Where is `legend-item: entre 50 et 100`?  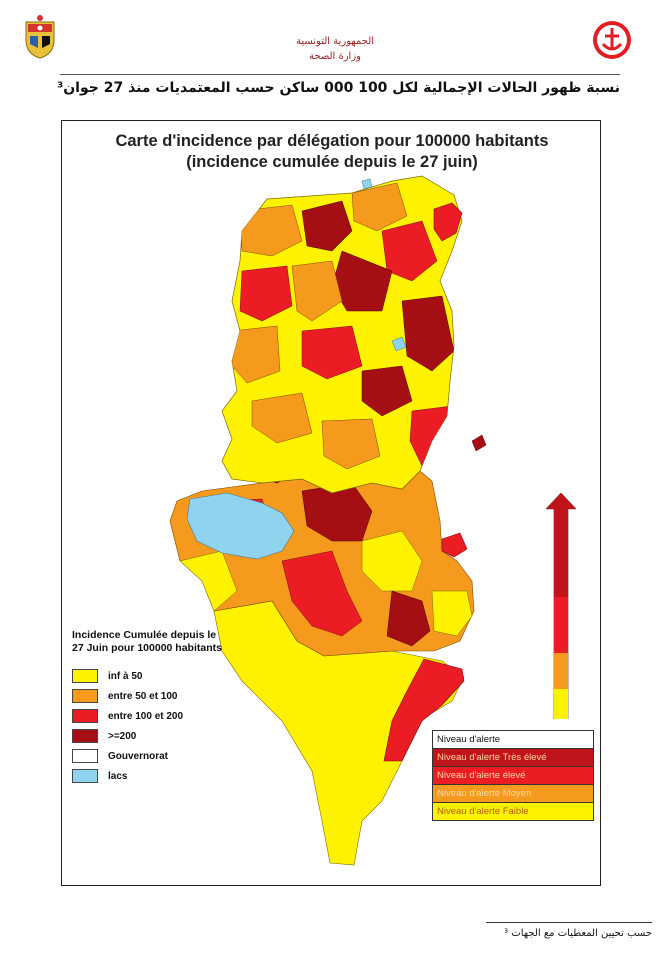 legend-item: entre 50 et 100 is located at coordinates (162, 696).